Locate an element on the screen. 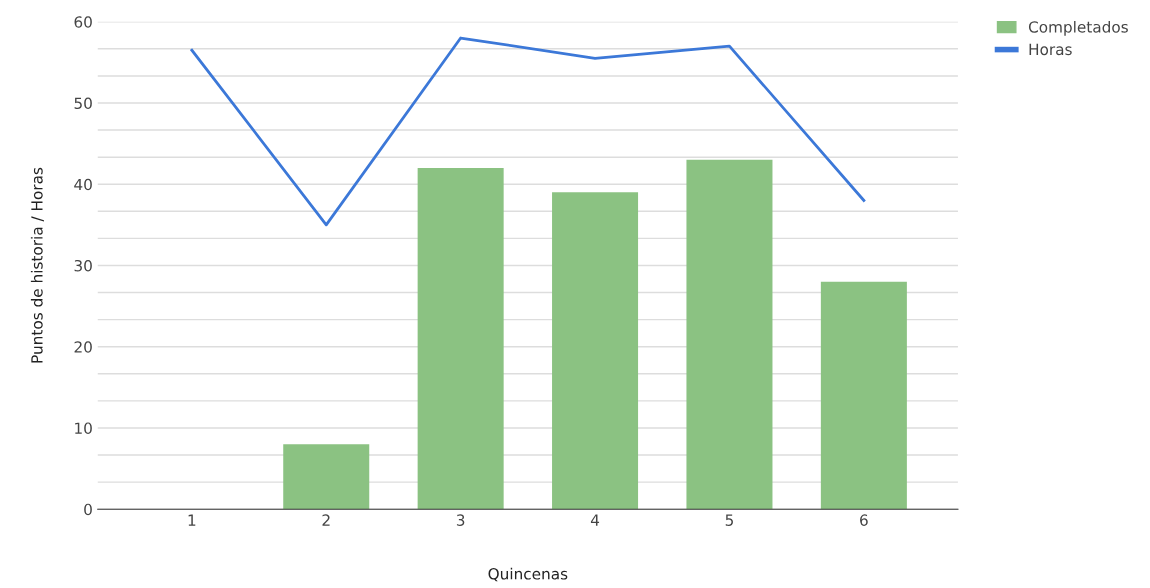 The width and height of the screenshot is (1150, 588). x-tick-label: 2 is located at coordinates (326, 520).